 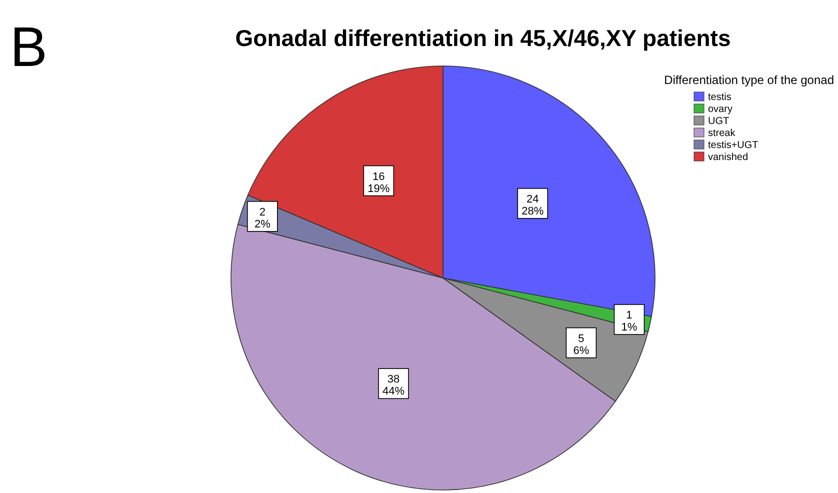 What do you see at coordinates (728, 157) in the screenshot?
I see `legend-label: vanished` at bounding box center [728, 157].